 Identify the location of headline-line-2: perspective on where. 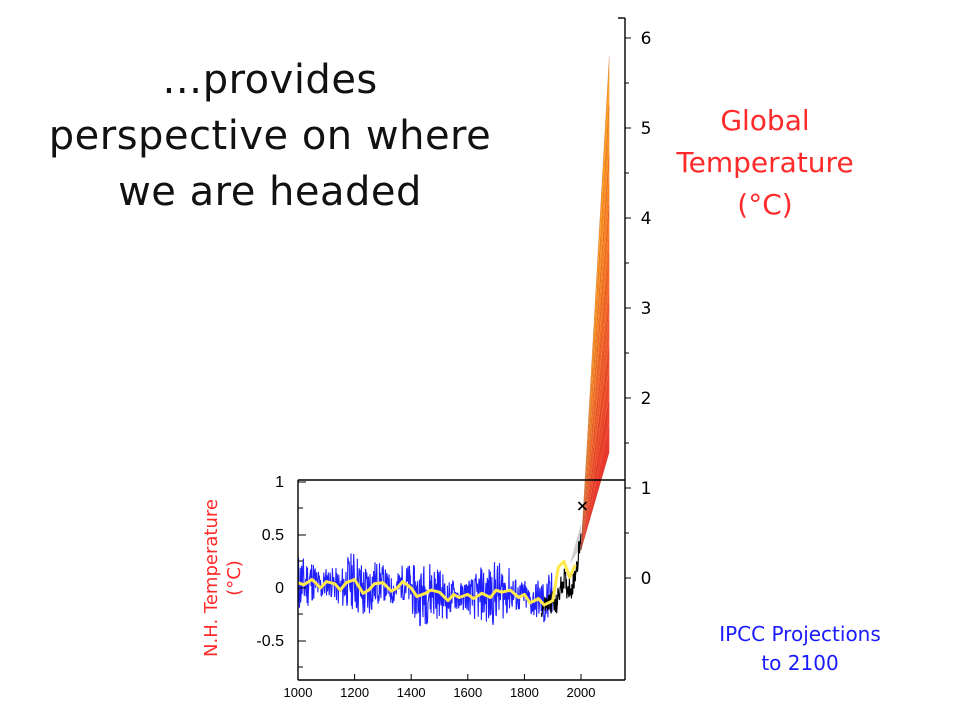
(270, 136).